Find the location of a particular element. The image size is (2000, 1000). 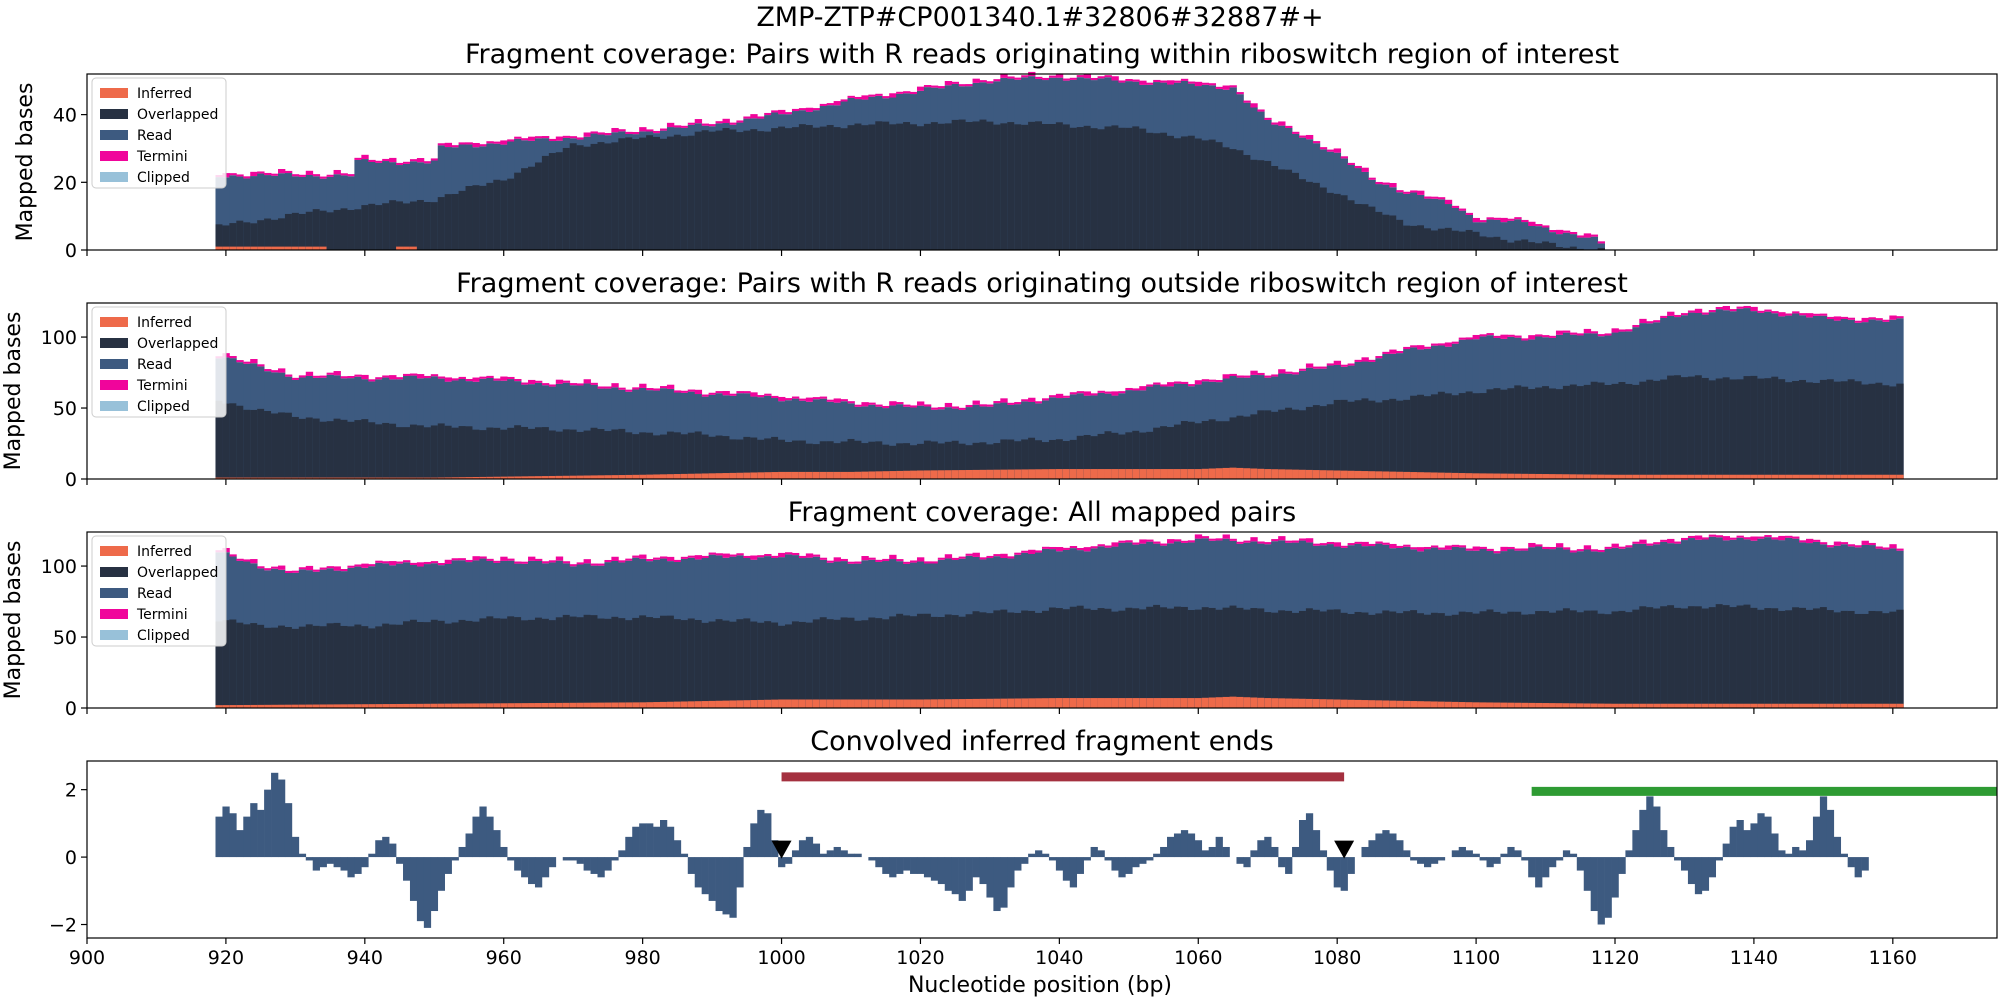

y-axis-label: Mapped bases is located at coordinates (13, 620).